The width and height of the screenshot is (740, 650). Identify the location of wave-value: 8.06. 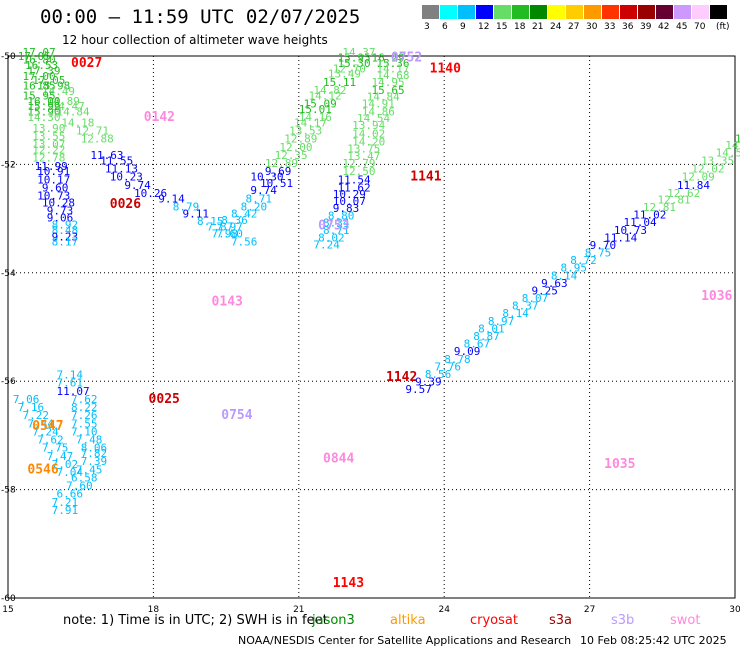
(94, 448).